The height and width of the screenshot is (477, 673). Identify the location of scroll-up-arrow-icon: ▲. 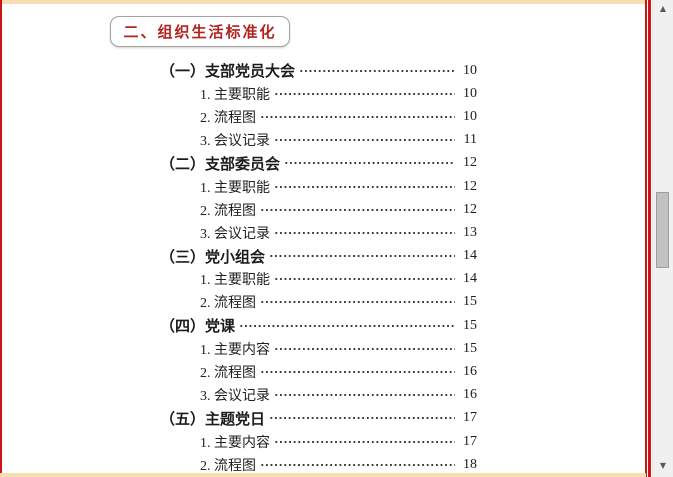
(663, 8).